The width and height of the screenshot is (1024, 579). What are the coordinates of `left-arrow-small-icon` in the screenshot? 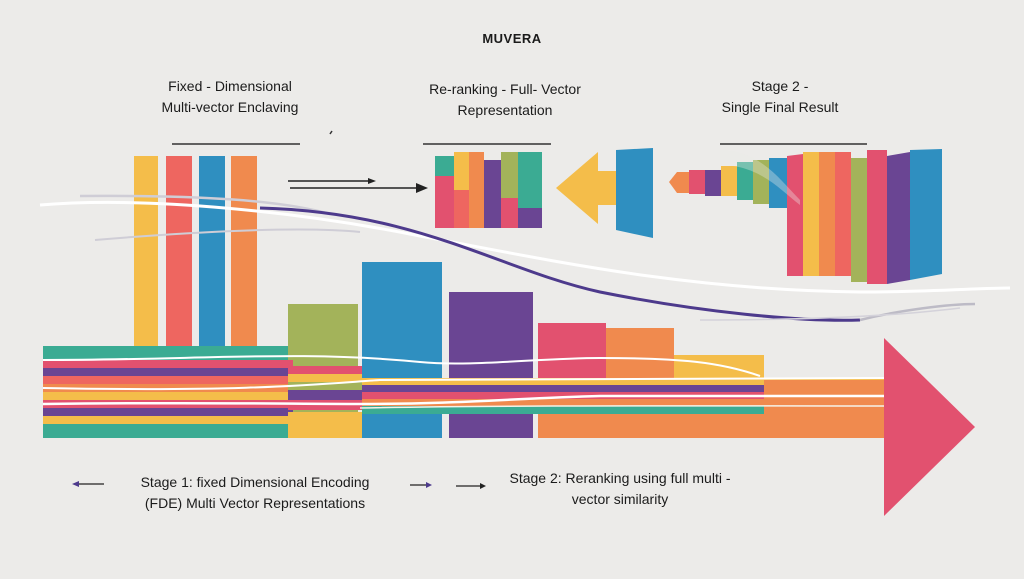 It's located at (88, 484).